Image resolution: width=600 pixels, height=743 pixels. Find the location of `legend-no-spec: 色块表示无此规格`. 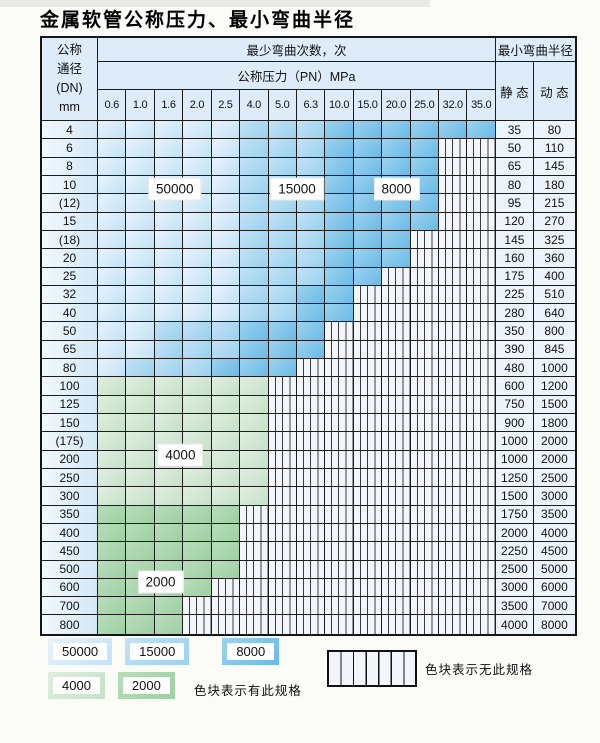

legend-no-spec: 色块表示无此规格 is located at coordinates (430, 668).